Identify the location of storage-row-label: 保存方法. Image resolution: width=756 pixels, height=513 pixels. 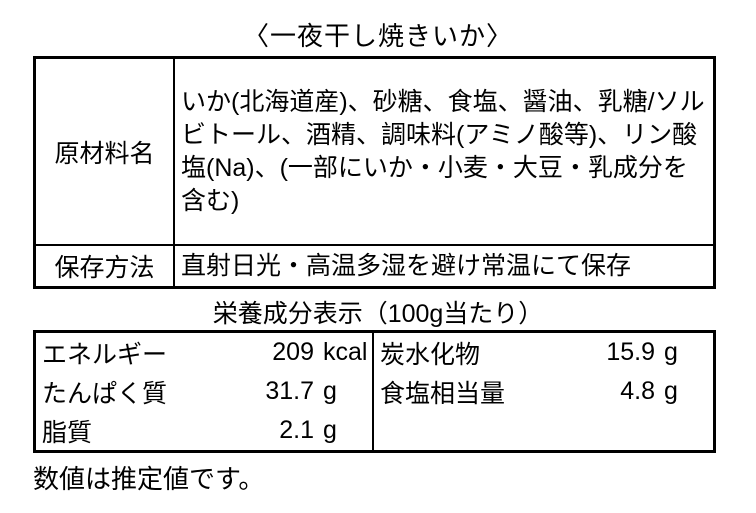
(105, 266).